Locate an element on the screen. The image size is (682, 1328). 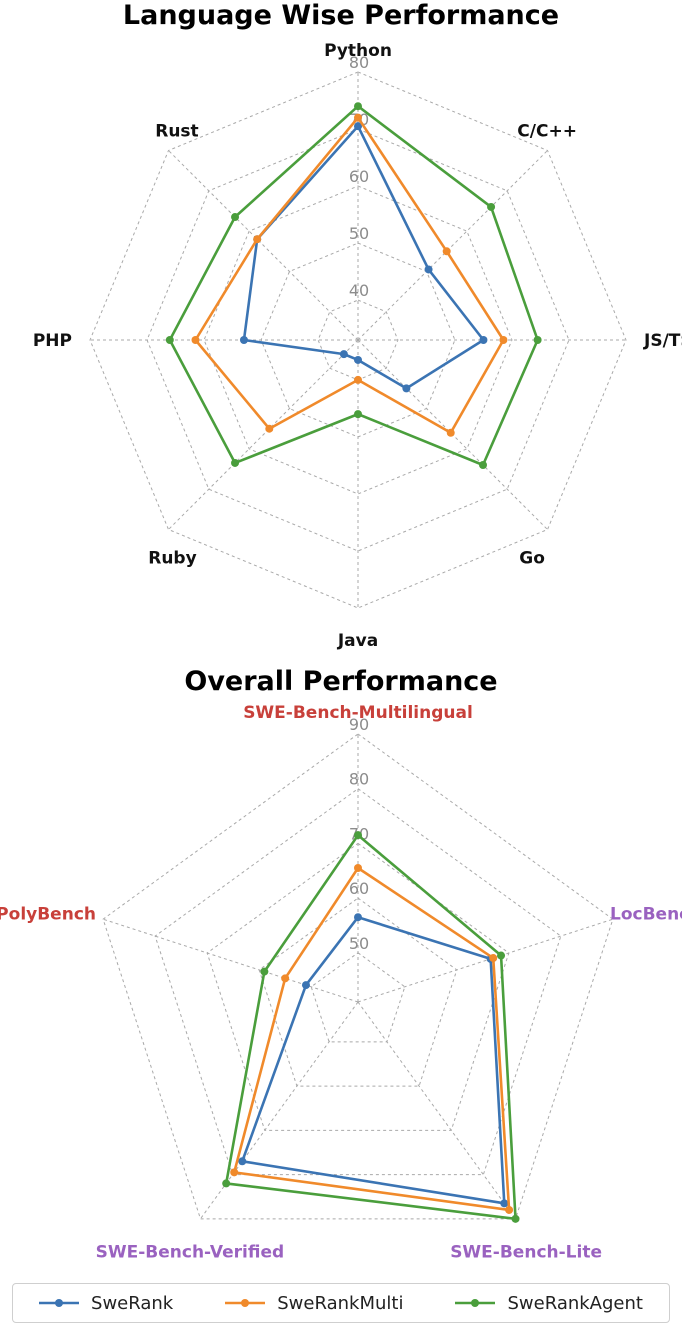
point-swerankmulti-c-c is located at coordinates (446, 251).